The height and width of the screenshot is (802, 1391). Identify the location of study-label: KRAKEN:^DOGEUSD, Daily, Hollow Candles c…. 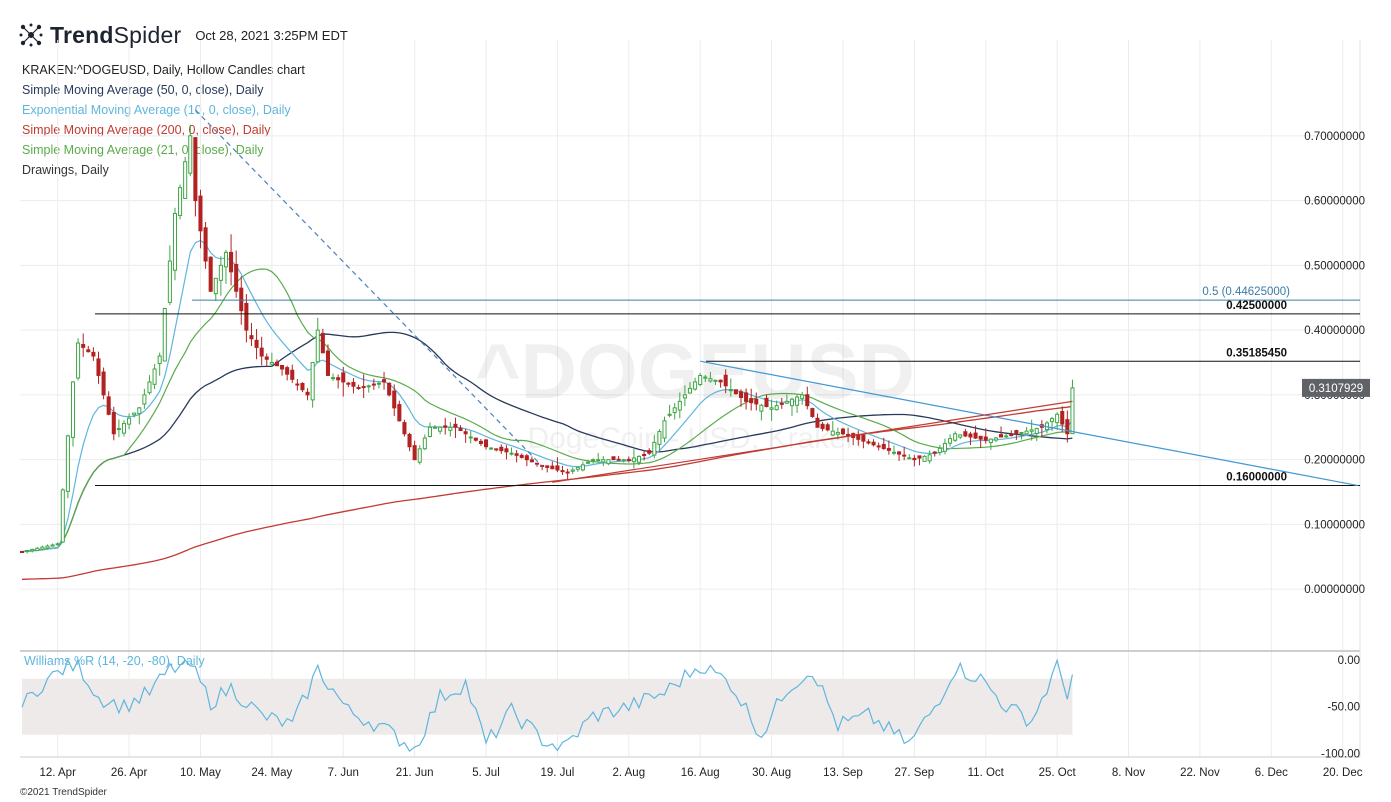
(163, 70).